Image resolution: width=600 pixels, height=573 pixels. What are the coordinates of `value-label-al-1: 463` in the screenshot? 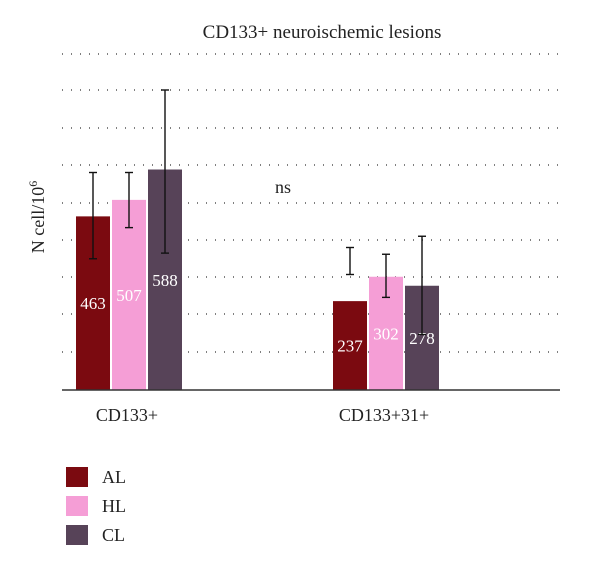 It's located at (93, 303).